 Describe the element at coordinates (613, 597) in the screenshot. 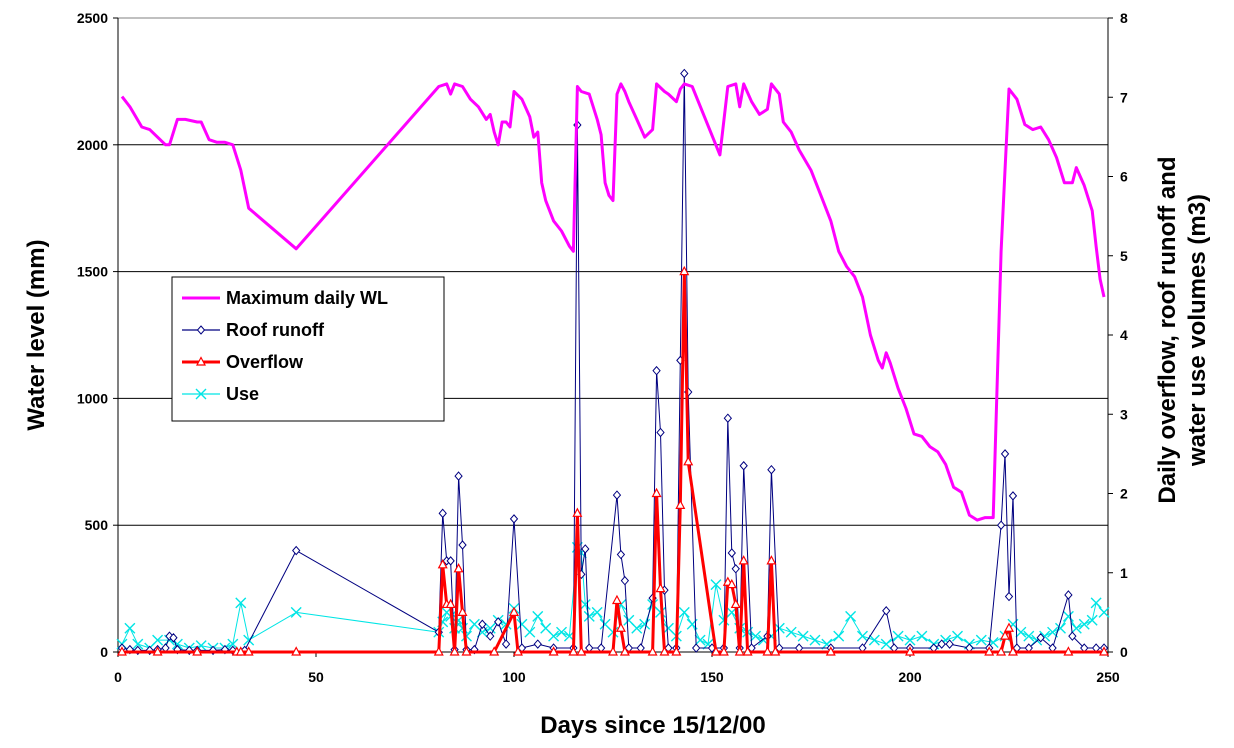

I see `series-use` at that location.